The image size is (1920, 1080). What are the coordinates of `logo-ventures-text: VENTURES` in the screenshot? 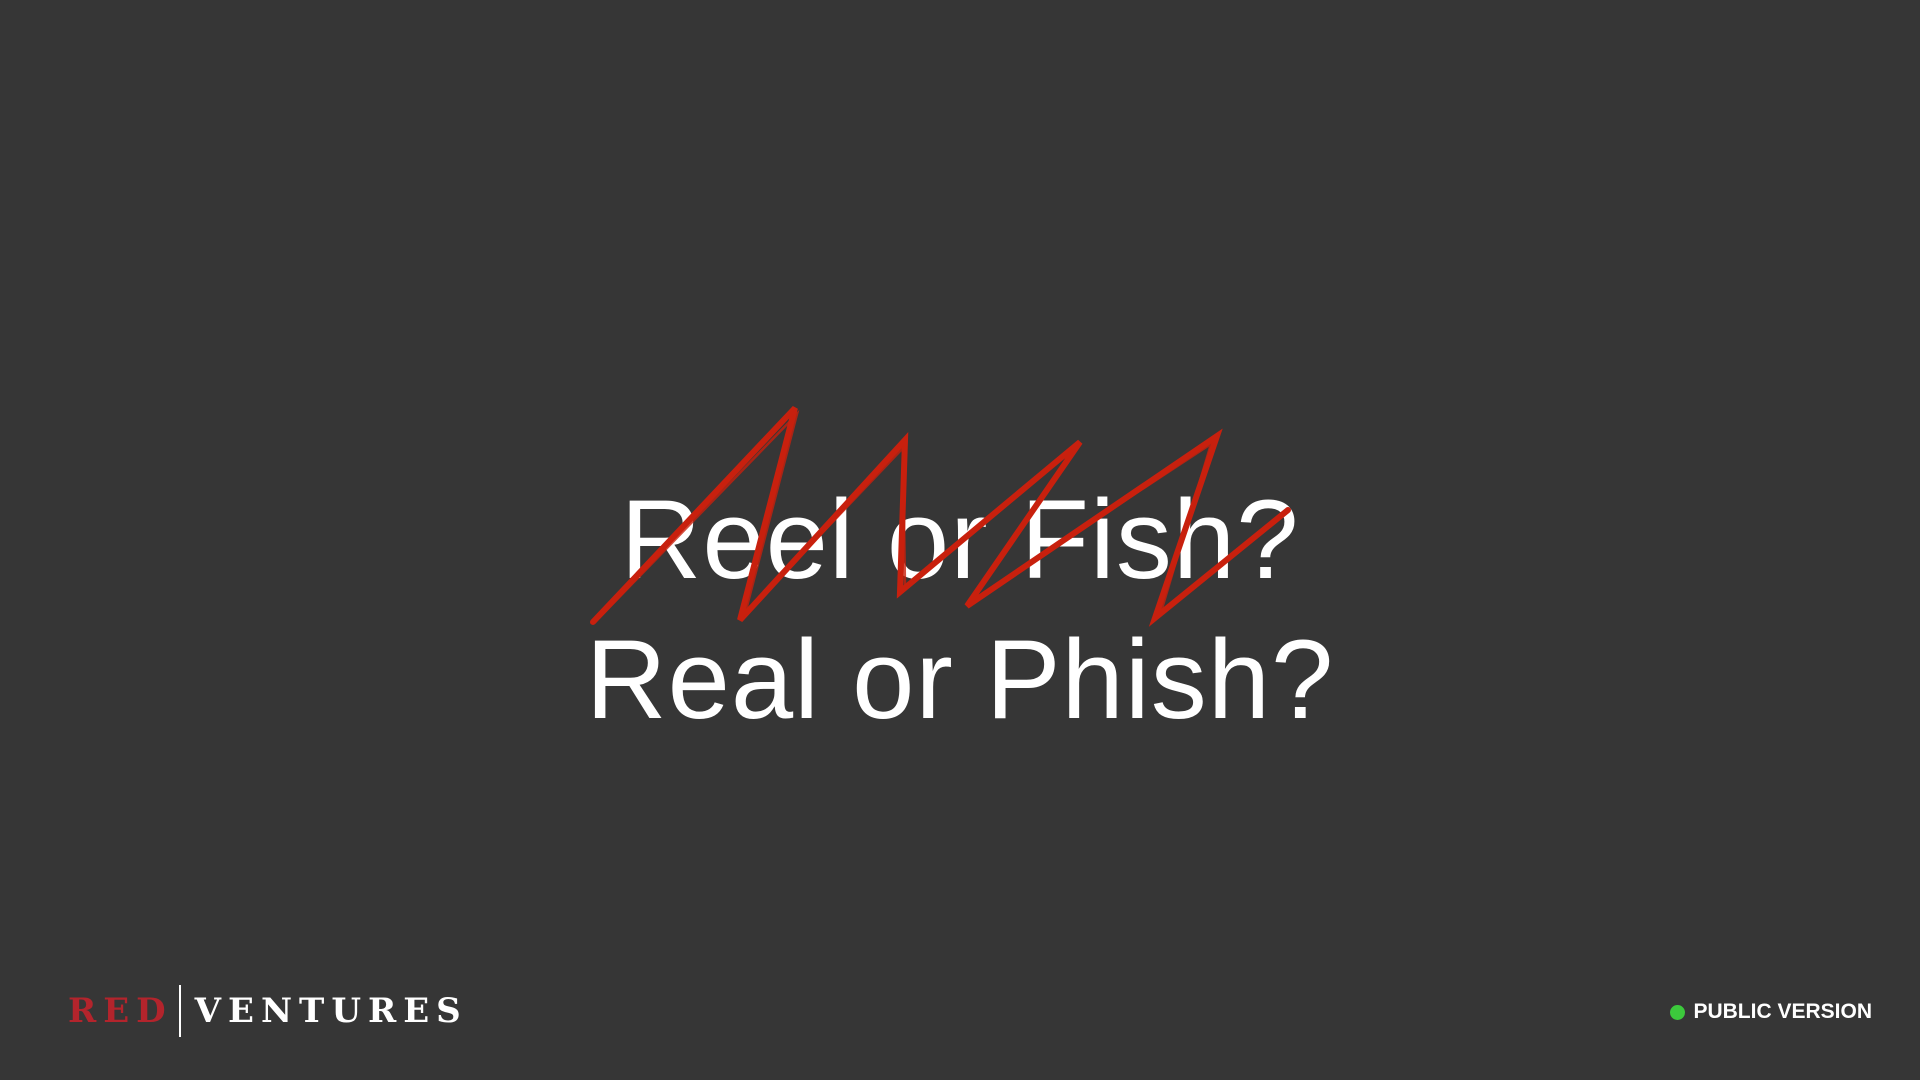 It's located at (331, 1011).